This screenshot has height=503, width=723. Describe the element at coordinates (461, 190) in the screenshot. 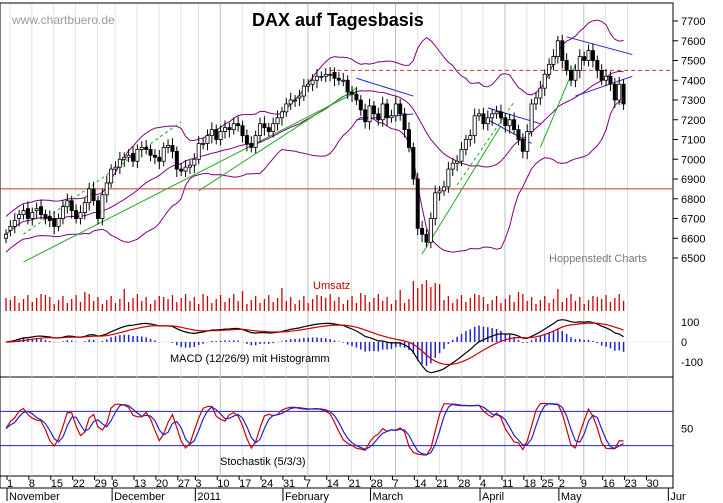

I see `trend-support-march` at that location.